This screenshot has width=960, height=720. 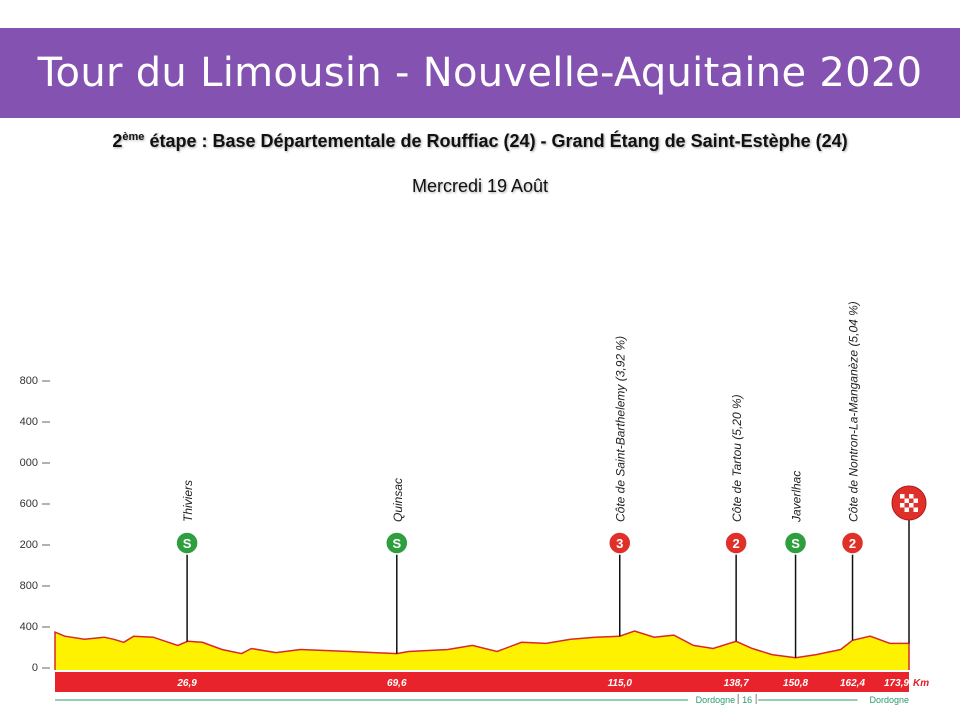 I want to click on km-band, so click(x=482, y=682).